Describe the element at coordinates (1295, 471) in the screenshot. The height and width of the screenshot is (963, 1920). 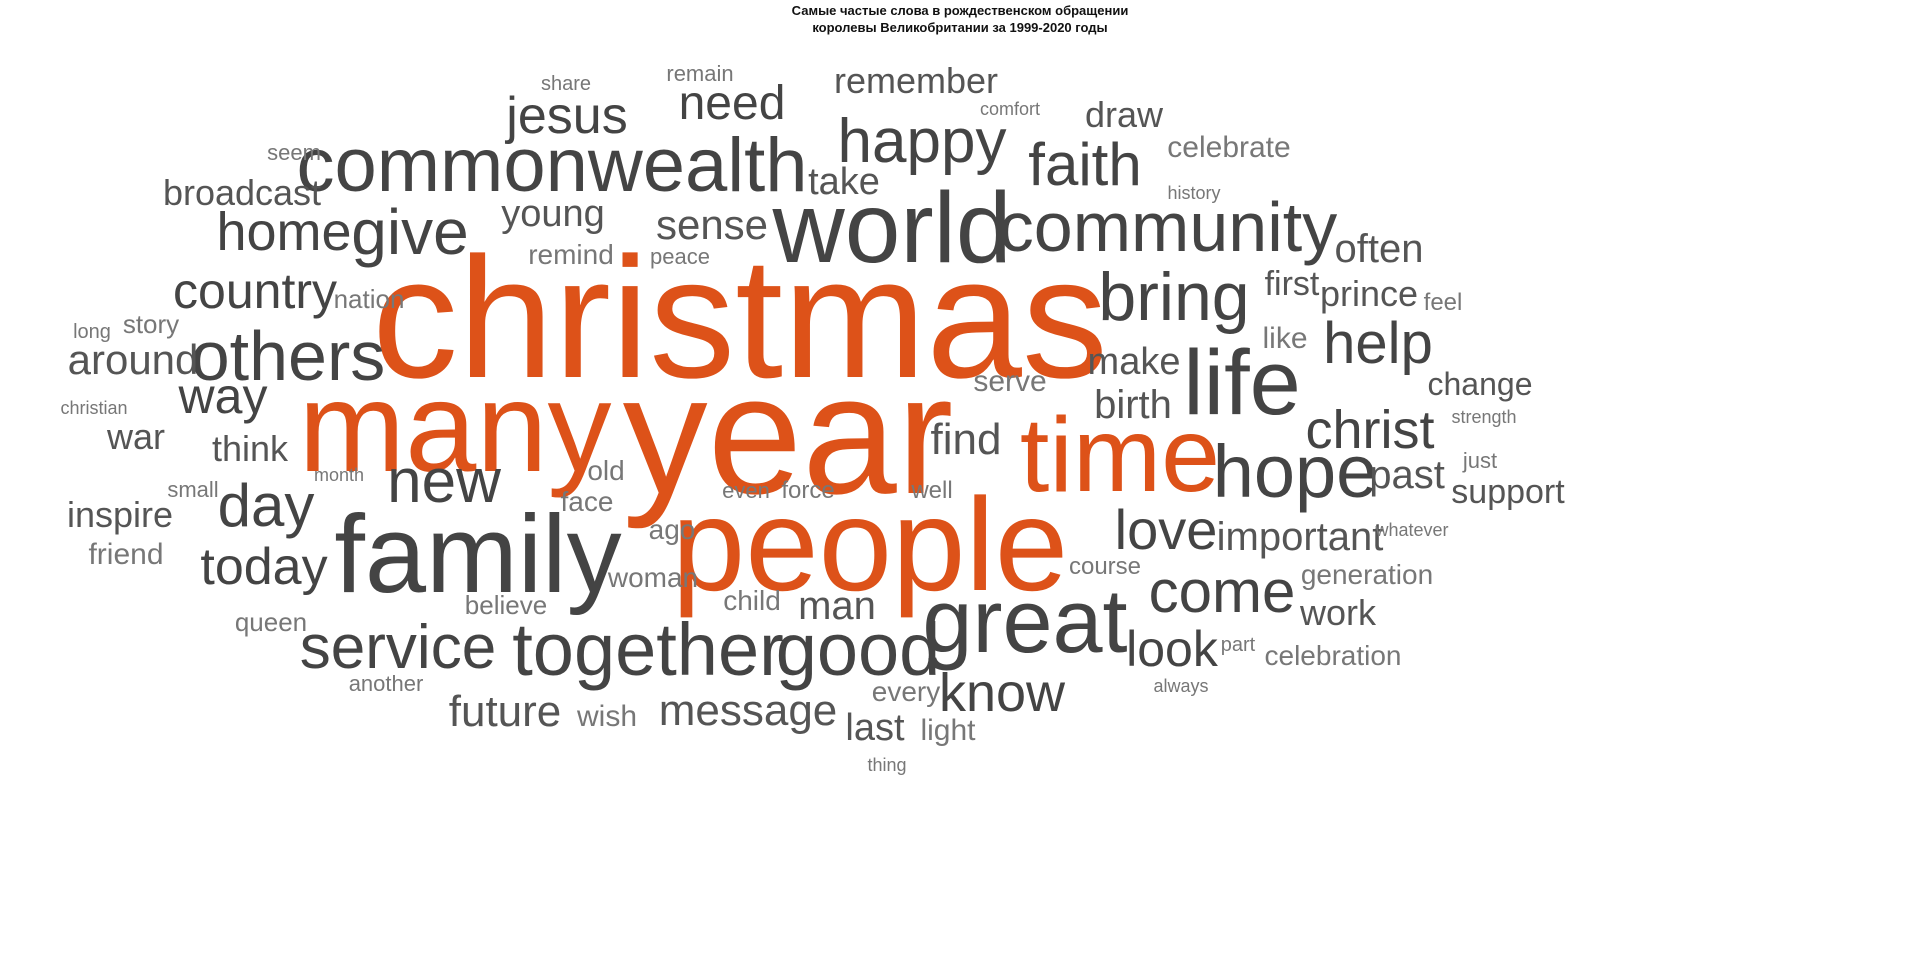
I see `word-hope: hope` at that location.